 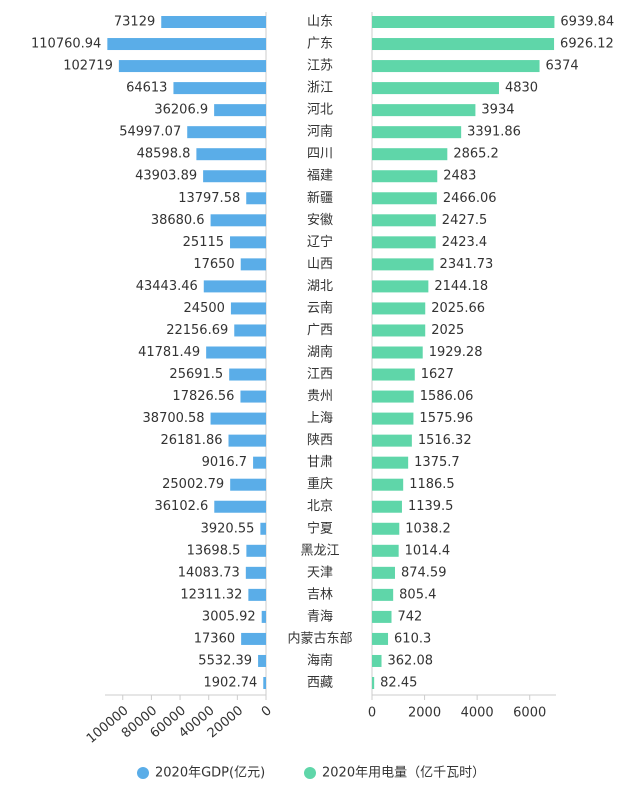 What do you see at coordinates (320, 484) in the screenshot?
I see `category-label: 重庆` at bounding box center [320, 484].